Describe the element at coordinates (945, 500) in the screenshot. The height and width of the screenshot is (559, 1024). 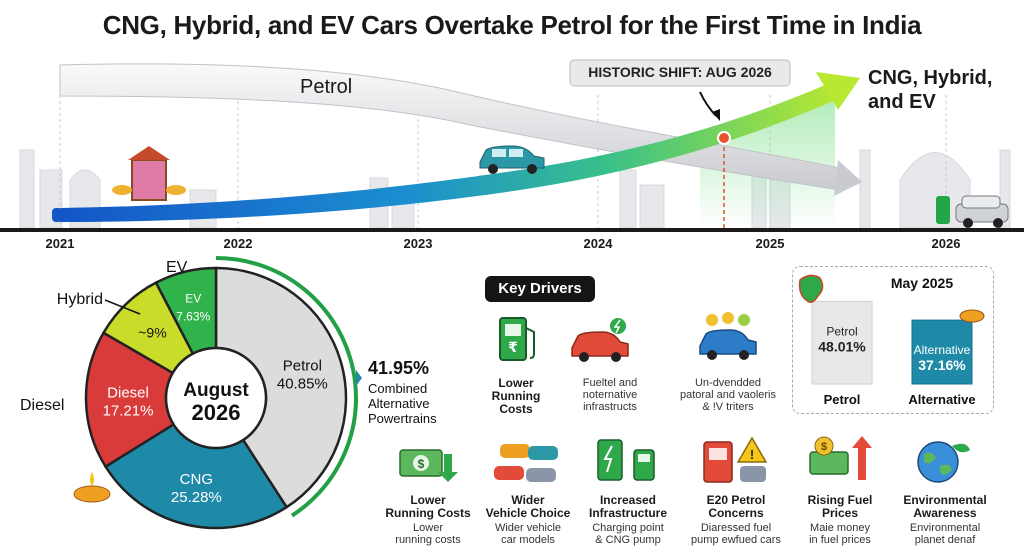
I see `driver-title: Environmental` at that location.